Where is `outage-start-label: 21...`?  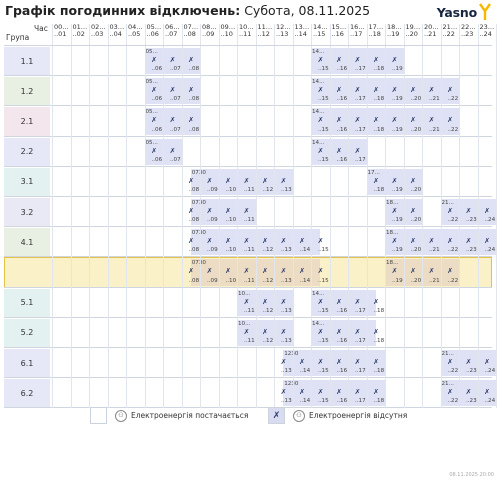 outage-start-label: 21... is located at coordinates (447, 354).